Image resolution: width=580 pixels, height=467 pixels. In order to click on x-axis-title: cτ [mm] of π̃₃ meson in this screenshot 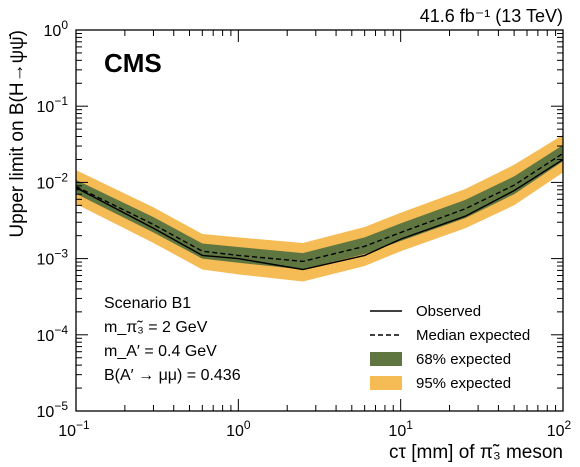, I will do `click(476, 452)`.